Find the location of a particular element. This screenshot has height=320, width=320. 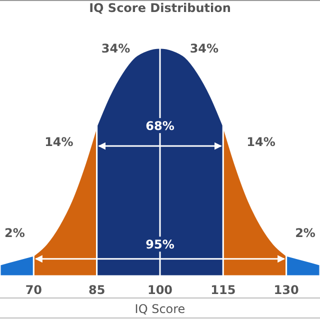

x-axis-title: IQ Score is located at coordinates (160, 309).